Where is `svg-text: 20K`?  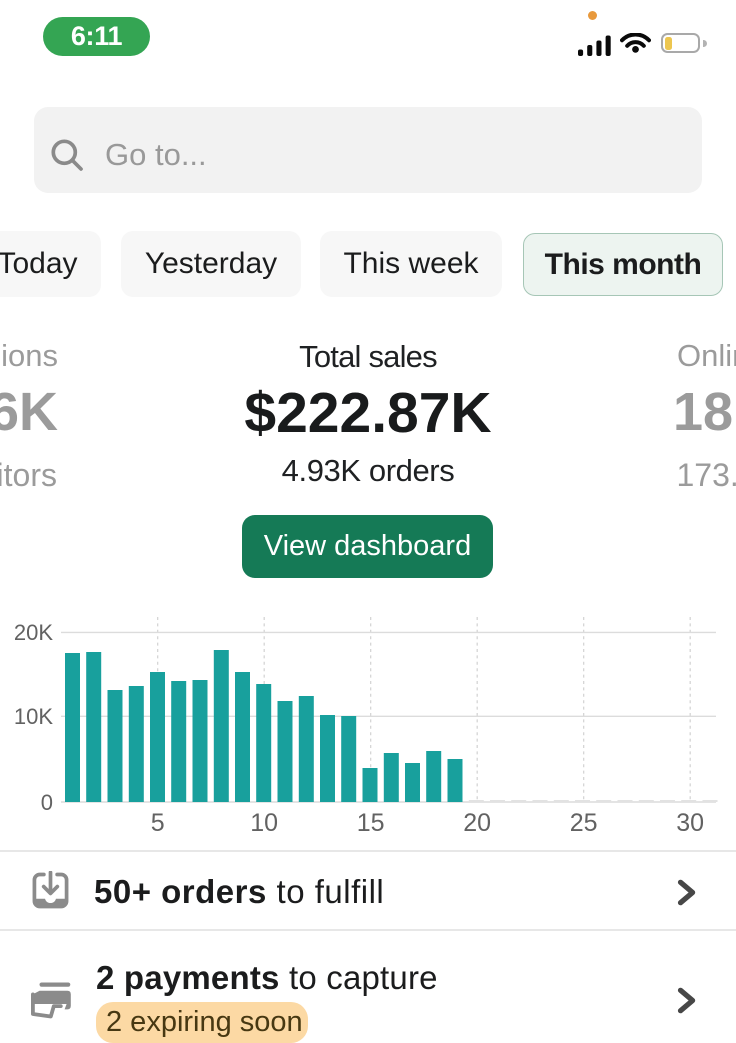
svg-text: 20K is located at coordinates (33, 632).